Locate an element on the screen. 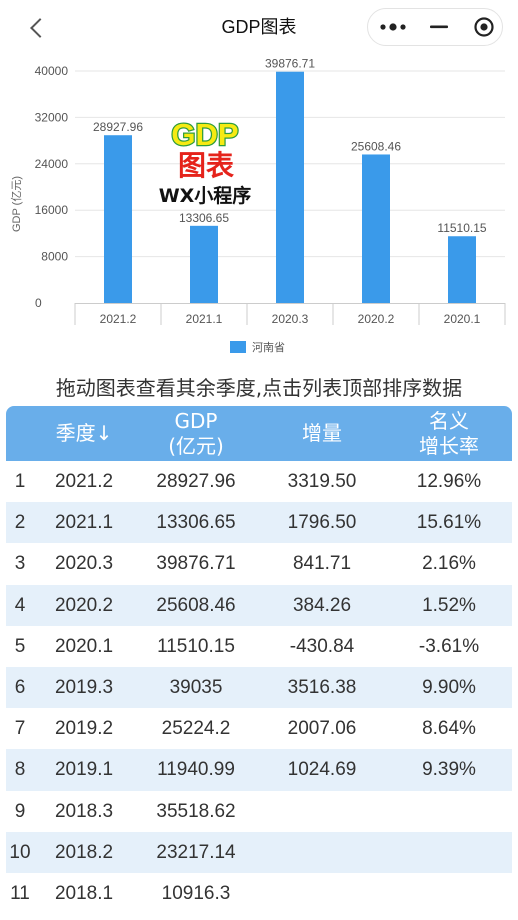 The height and width of the screenshot is (920, 518). header-gdp-sort: GDP (亿元) is located at coordinates (196, 433).